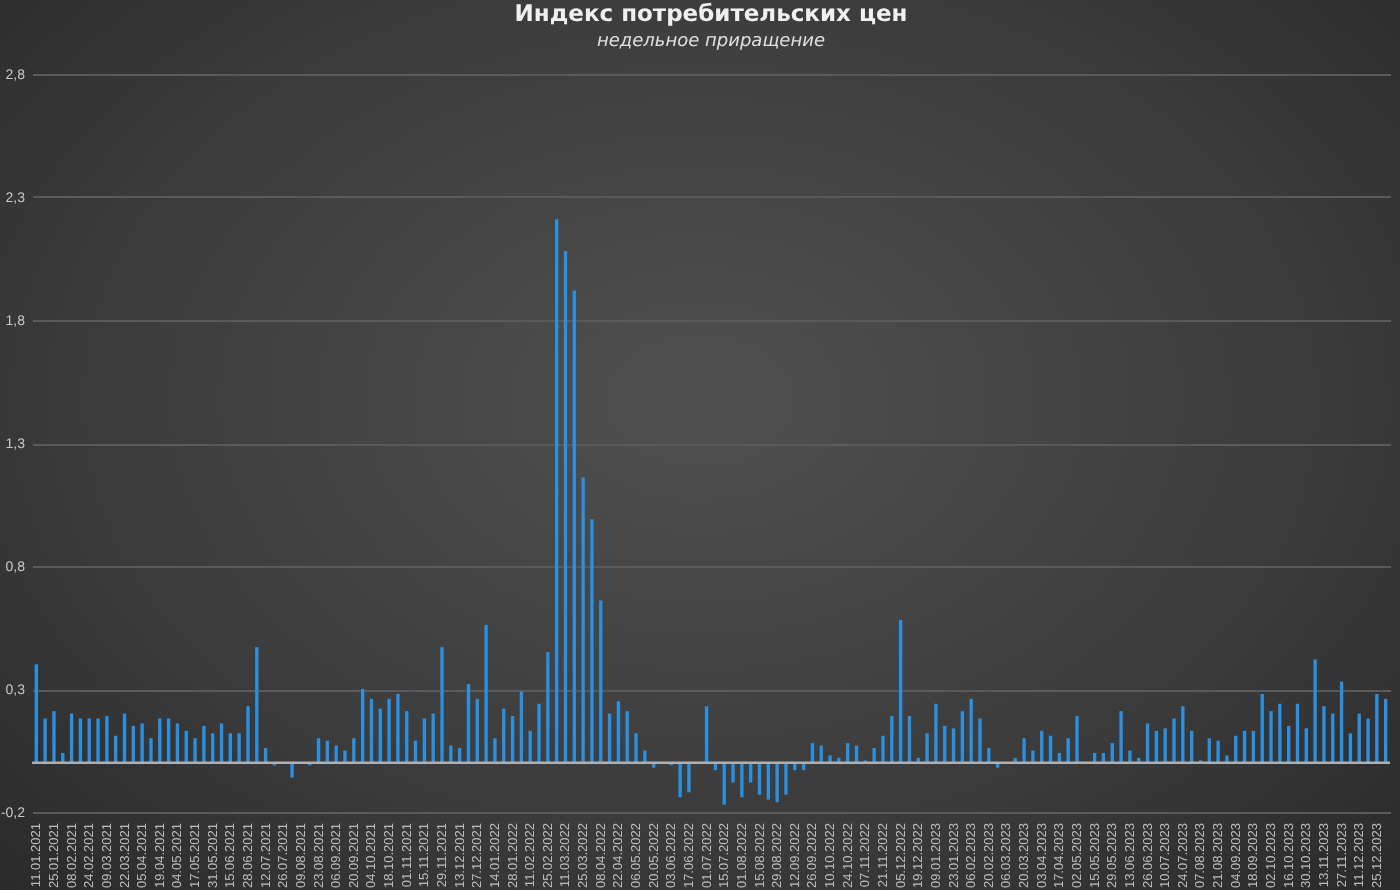  Describe the element at coordinates (711, 13) in the screenshot. I see `chart-title: Индекс потребительских цен` at that location.